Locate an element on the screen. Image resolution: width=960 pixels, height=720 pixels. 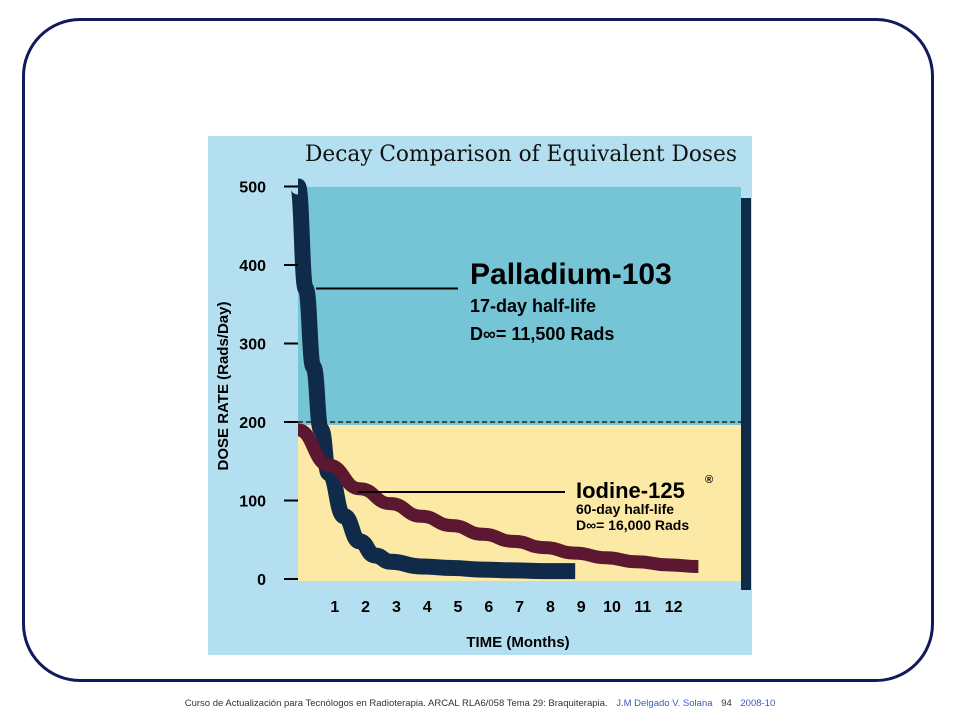
x-axis-label: TIME (Months) is located at coordinates (517, 642).